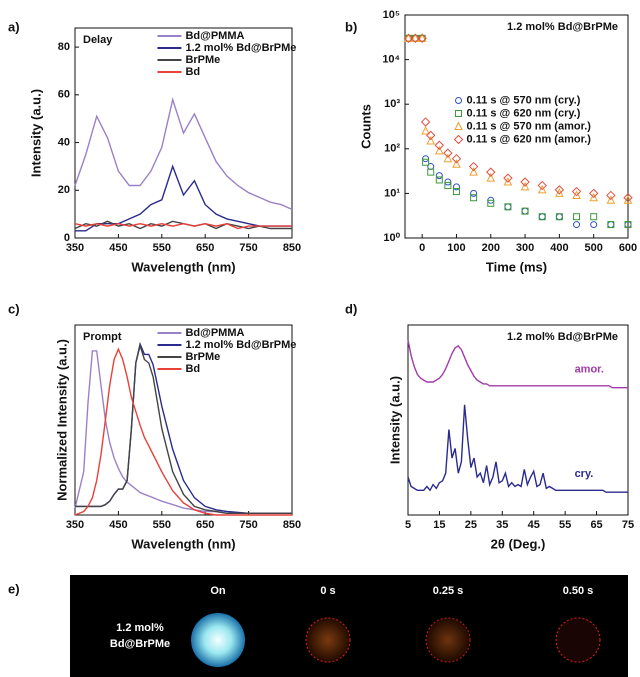 The height and width of the screenshot is (677, 640). I want to click on x-tick-label: 400, so click(559, 248).